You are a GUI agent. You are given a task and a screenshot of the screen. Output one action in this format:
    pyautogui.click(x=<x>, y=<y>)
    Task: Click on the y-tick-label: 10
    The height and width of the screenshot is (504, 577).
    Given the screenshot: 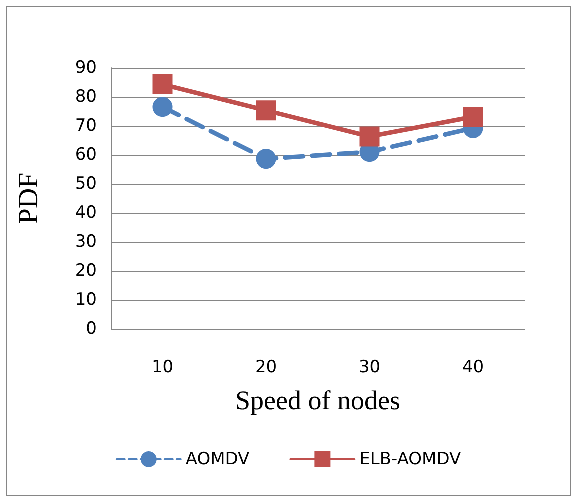 What is the action you would take?
    pyautogui.click(x=86, y=300)
    